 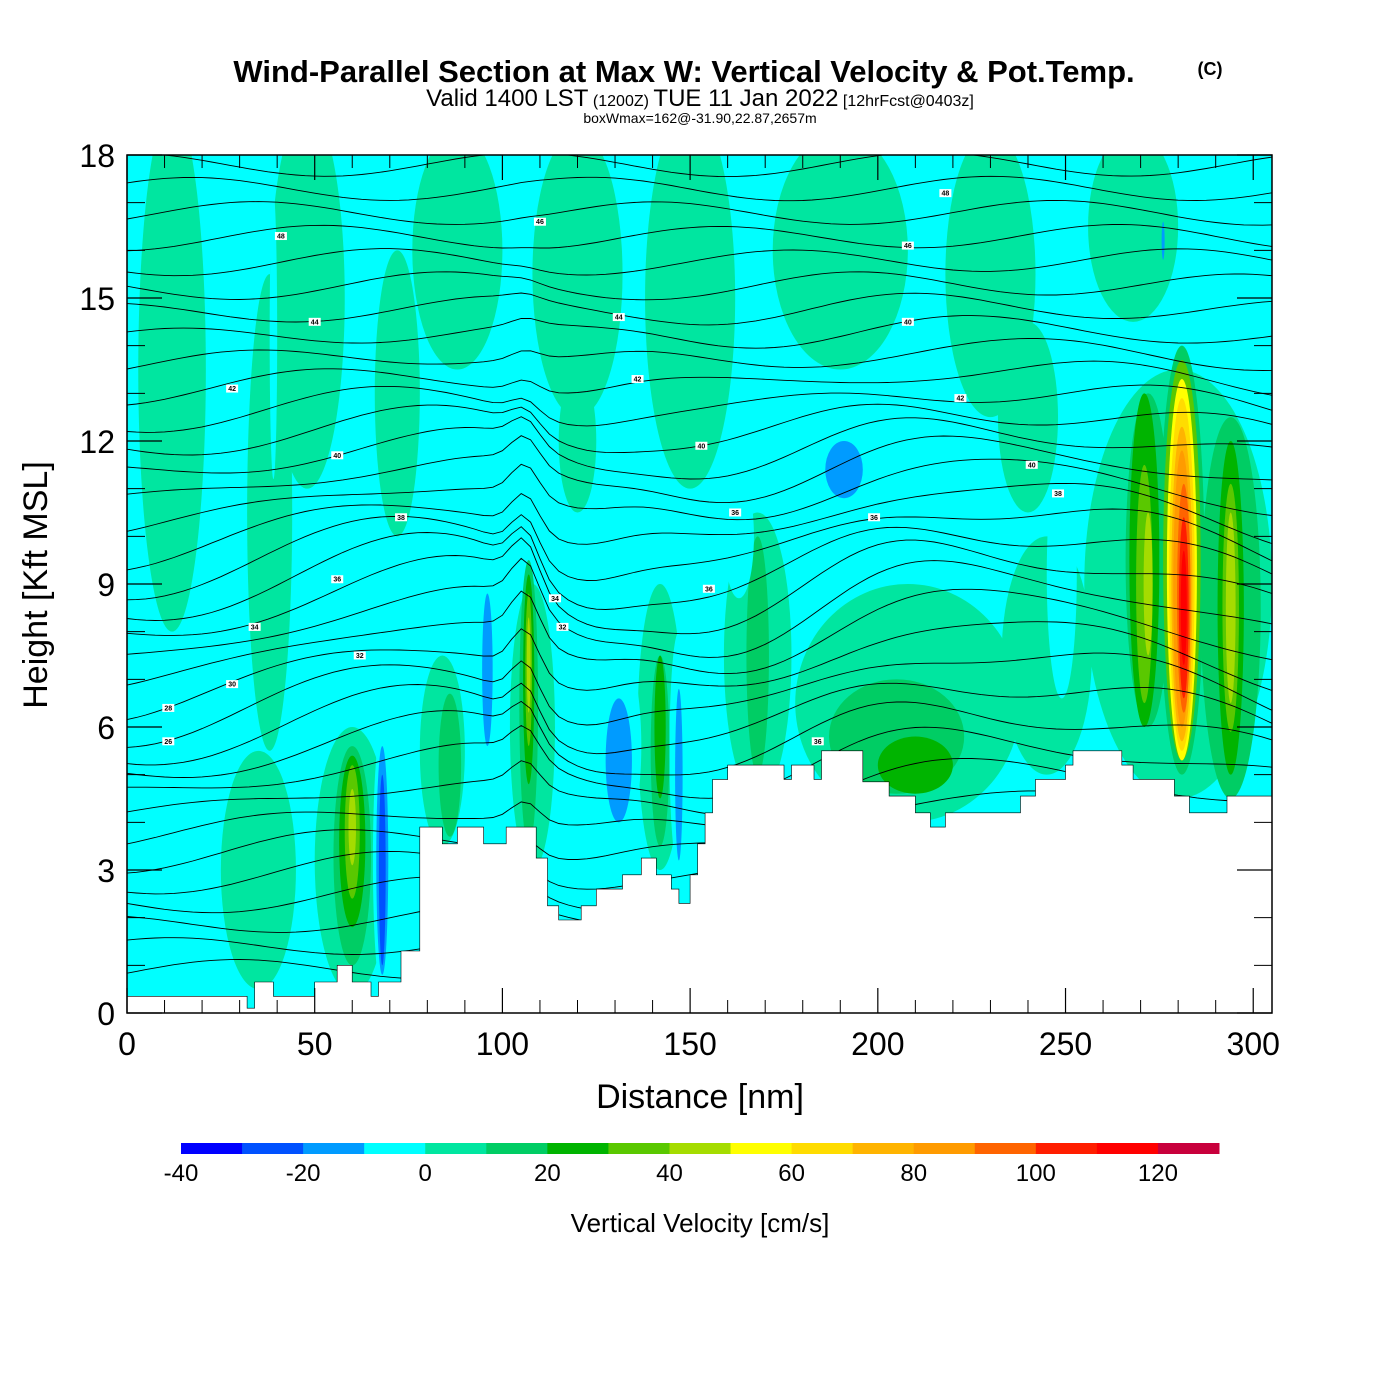 What do you see at coordinates (877, 1044) in the screenshot?
I see `x-tick-label-200: 200` at bounding box center [877, 1044].